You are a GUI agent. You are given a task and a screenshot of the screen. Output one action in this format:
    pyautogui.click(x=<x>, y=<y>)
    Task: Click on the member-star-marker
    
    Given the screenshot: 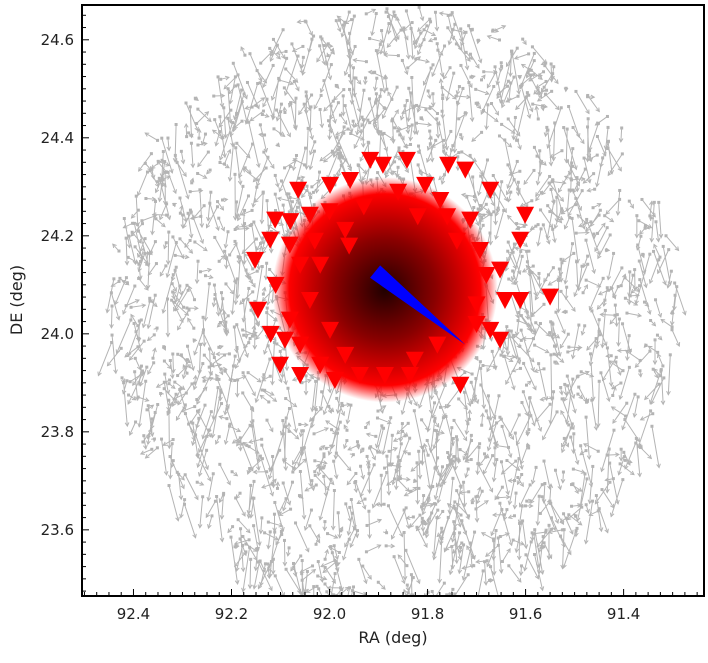 What is the action you would take?
    pyautogui.click(x=298, y=190)
    